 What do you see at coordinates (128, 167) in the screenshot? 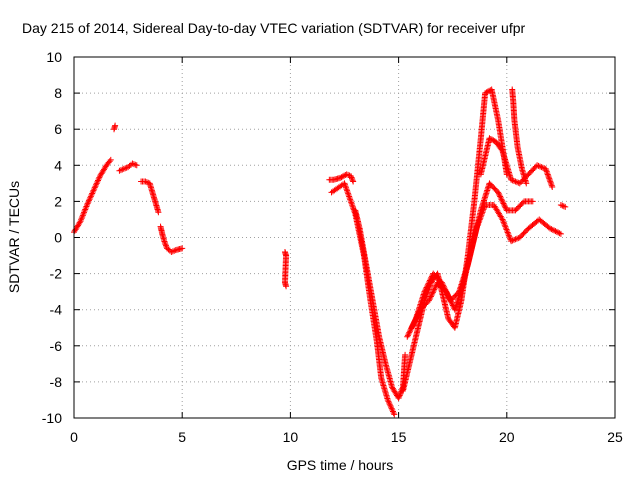
I see `series-seg-c` at bounding box center [128, 167].